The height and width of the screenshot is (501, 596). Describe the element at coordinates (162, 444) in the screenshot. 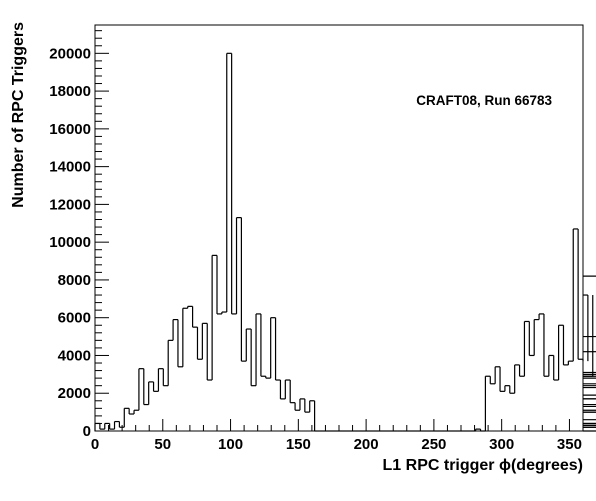

I see `x-tick-label: 50` at that location.